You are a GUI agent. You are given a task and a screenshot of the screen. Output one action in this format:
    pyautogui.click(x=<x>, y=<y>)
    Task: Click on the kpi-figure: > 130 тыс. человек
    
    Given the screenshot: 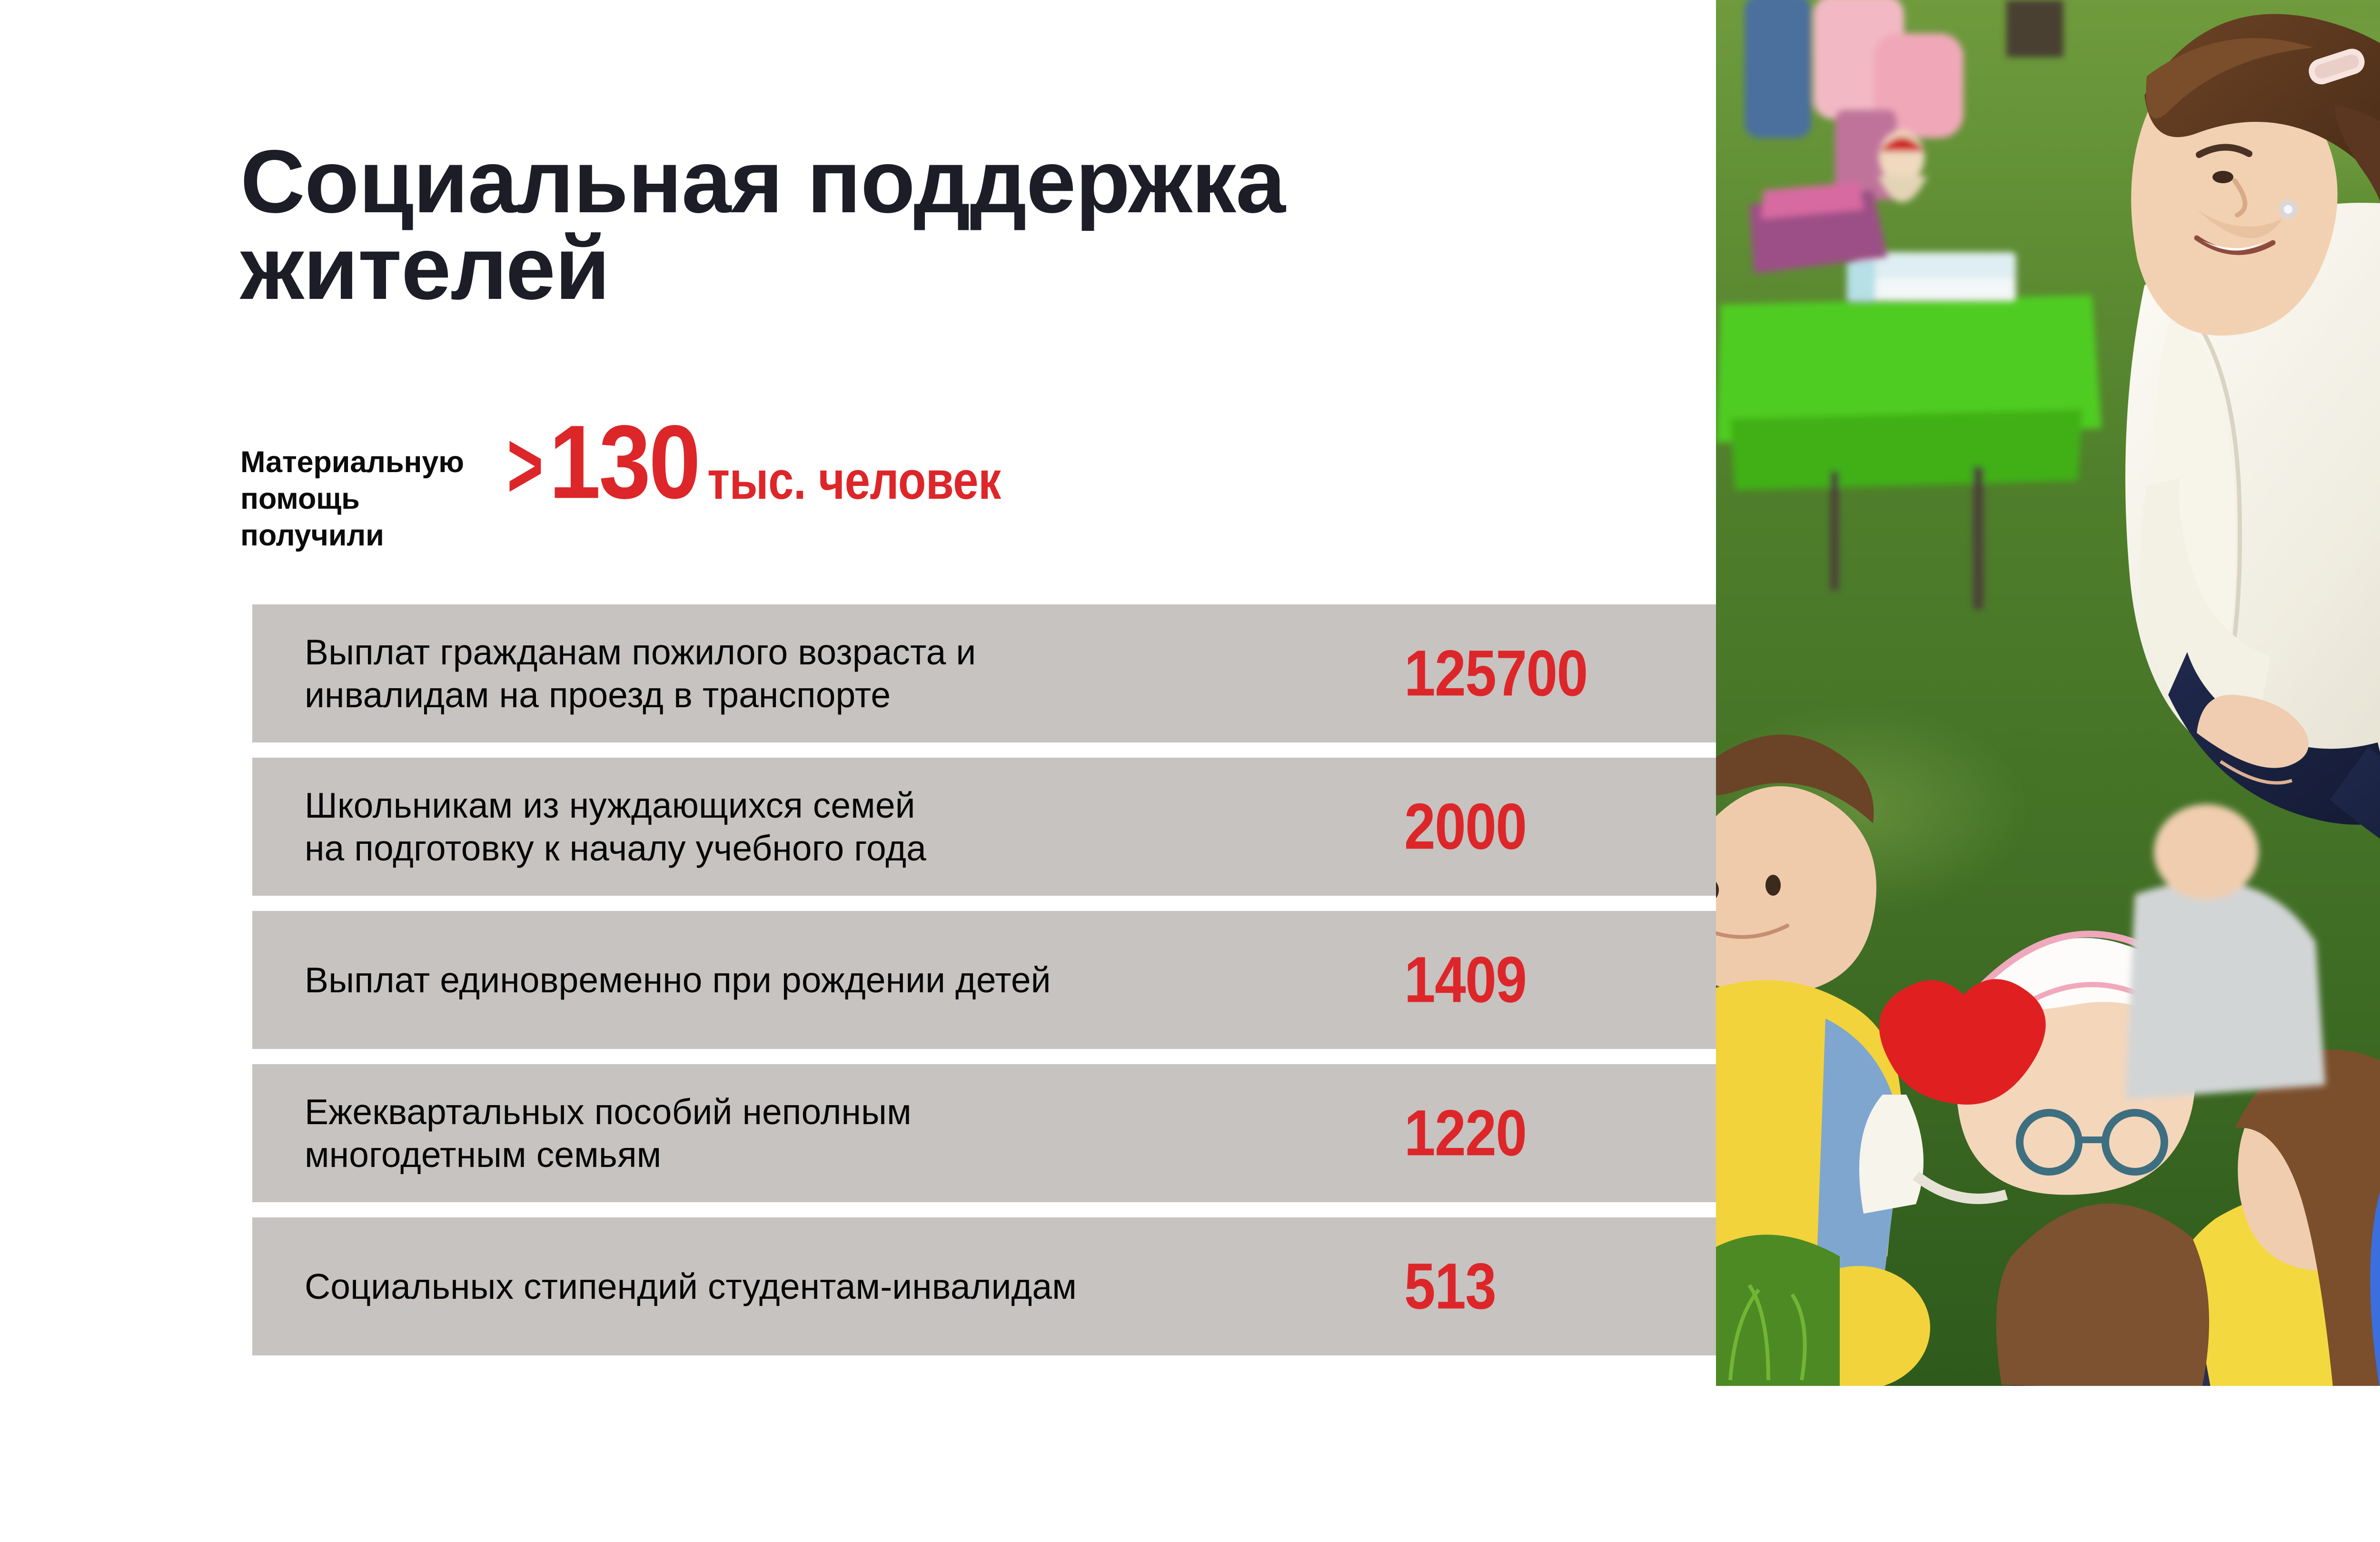 What is the action you would take?
    pyautogui.click(x=760, y=464)
    